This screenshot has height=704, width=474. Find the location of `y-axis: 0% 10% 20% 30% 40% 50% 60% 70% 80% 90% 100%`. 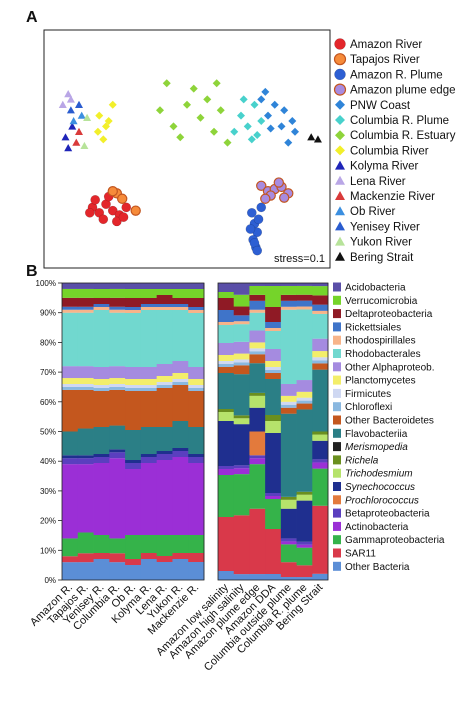

y-axis: 0% 10% 20% 30% 40% 50% 60% 70% 80% 90% 100% is located at coordinates (49, 432).